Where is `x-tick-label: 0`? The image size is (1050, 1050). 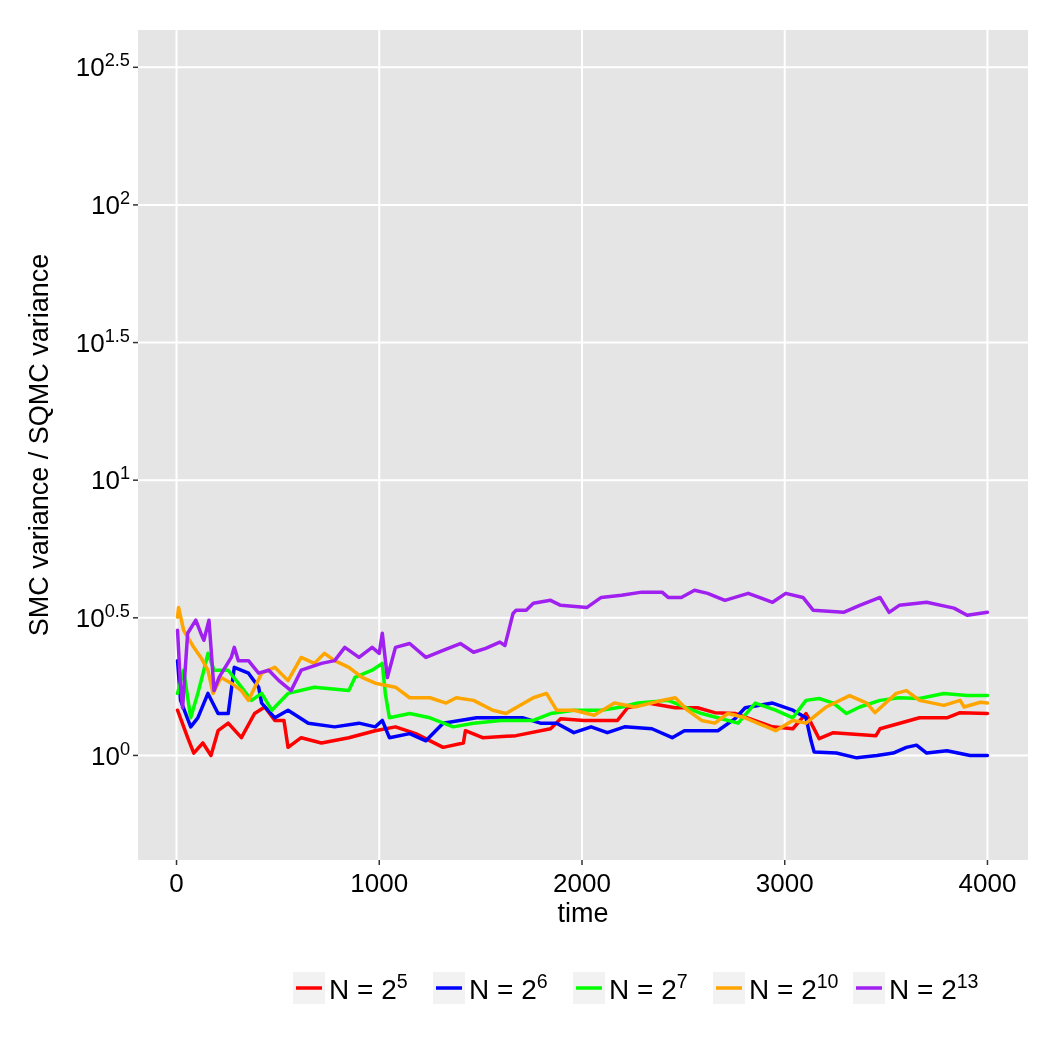
x-tick-label: 0 is located at coordinates (176, 883).